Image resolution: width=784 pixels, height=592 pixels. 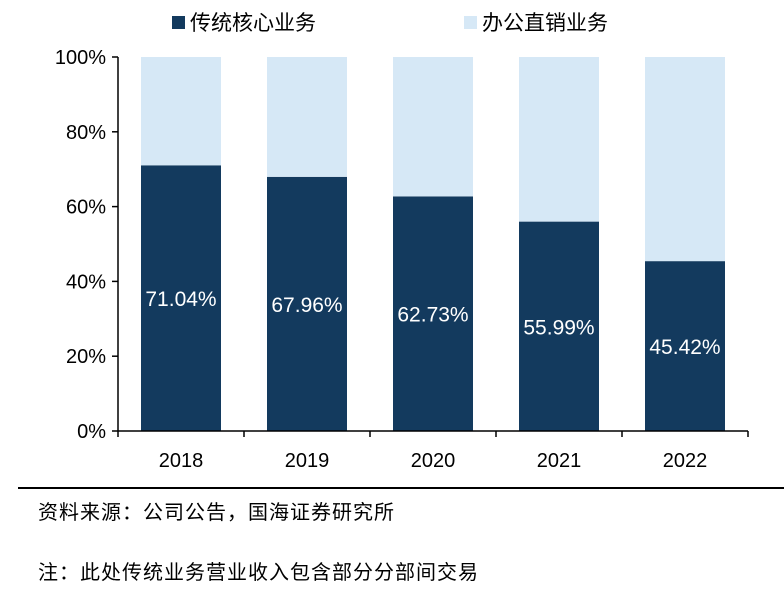 What do you see at coordinates (253, 23) in the screenshot?
I see `legend-label-1: 传统核心业务` at bounding box center [253, 23].